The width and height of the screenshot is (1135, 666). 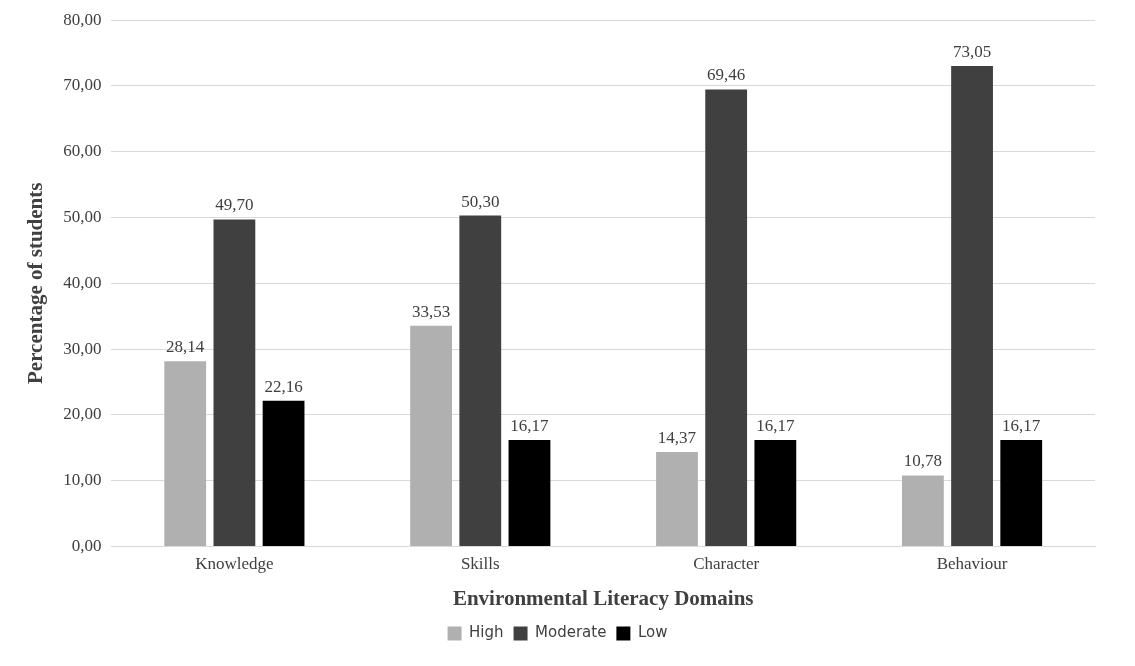 I want to click on legend-label: Low, so click(x=652, y=632).